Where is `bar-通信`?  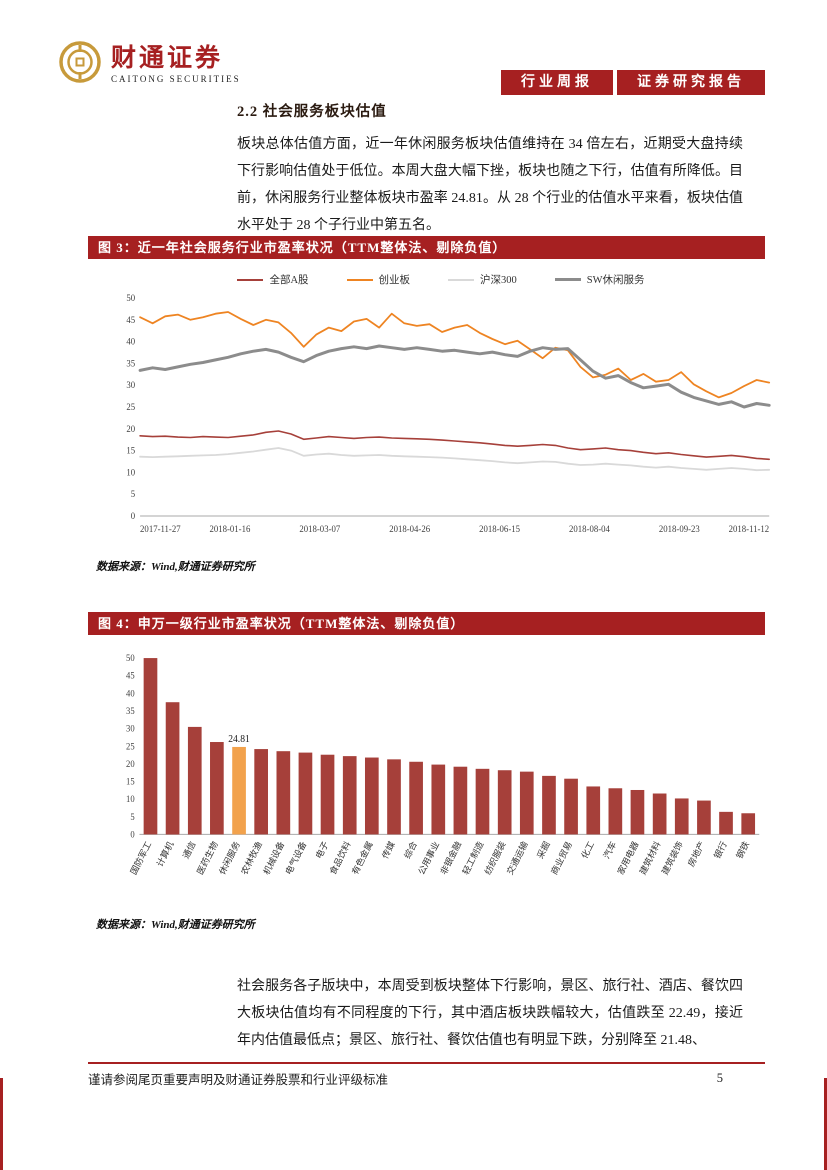 bar-通信 is located at coordinates (194, 780).